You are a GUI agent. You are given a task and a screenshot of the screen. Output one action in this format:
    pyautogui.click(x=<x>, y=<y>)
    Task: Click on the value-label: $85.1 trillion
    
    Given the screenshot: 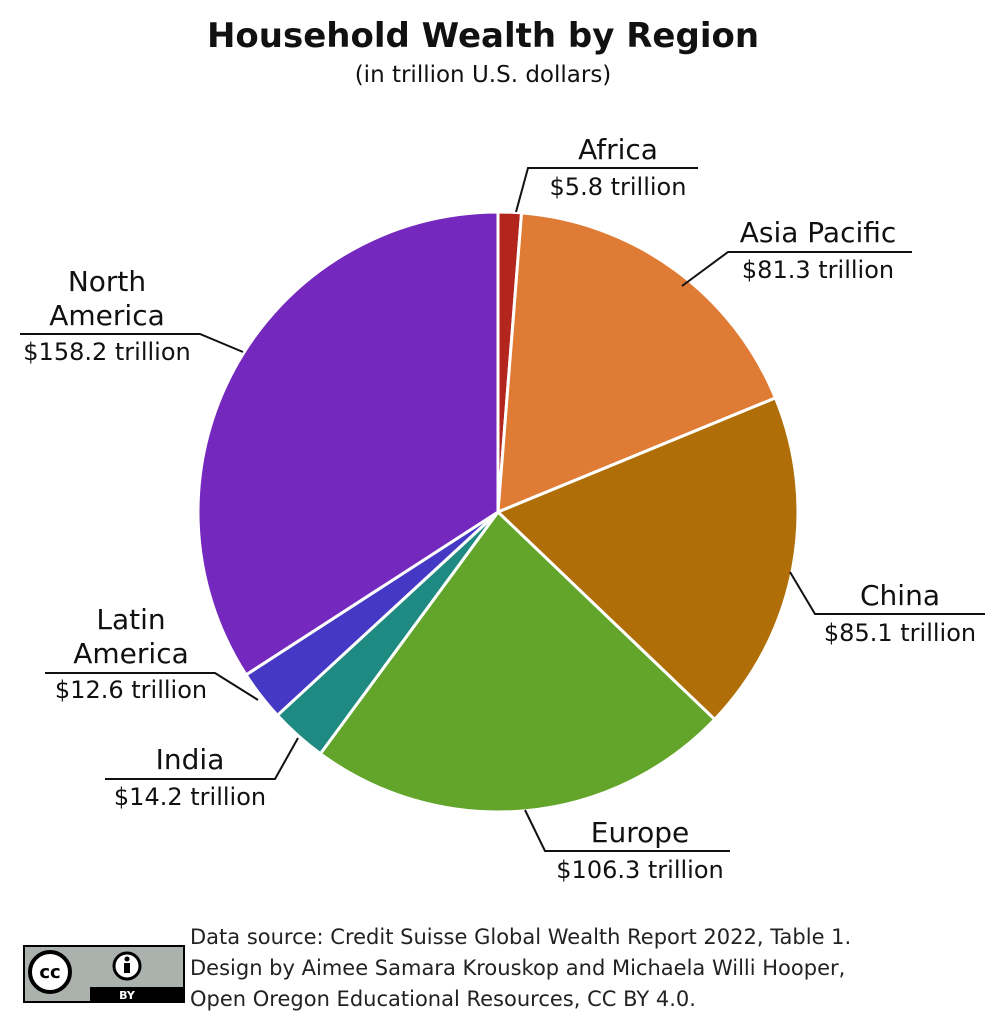 What is the action you would take?
    pyautogui.click(x=900, y=633)
    